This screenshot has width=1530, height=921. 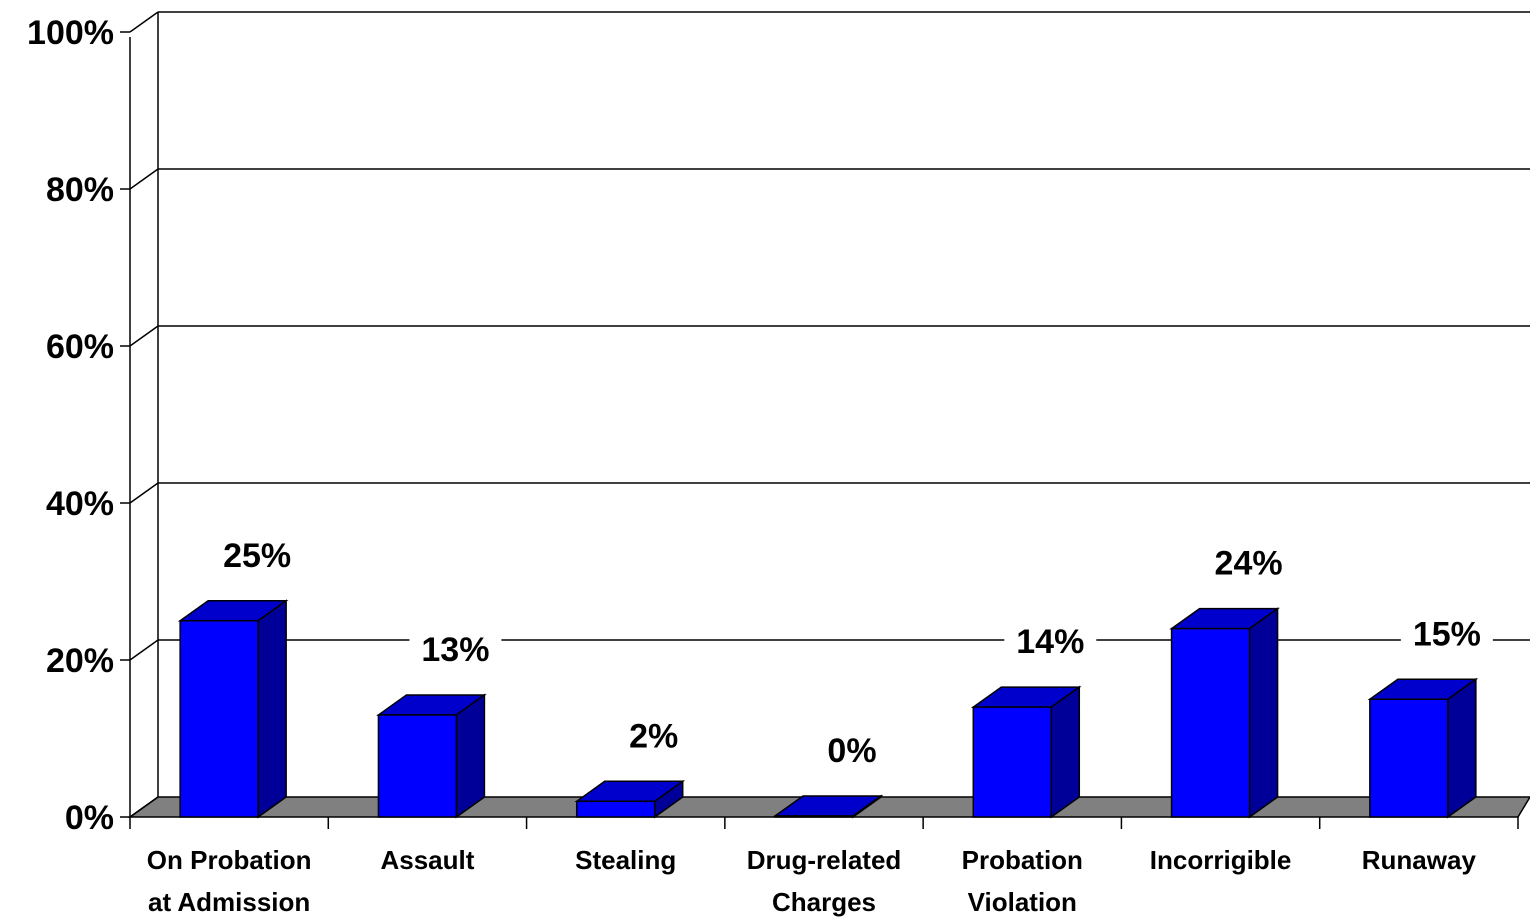 I want to click on data-label: 15%, so click(x=1447, y=634).